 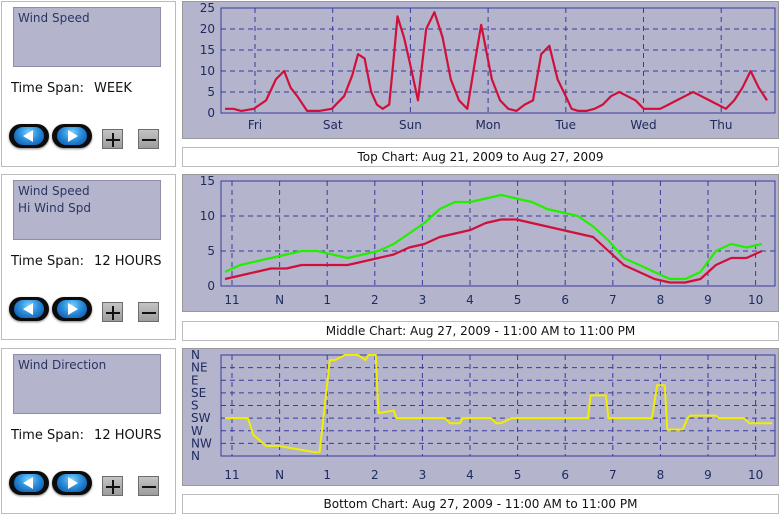 I want to click on x-tick-label: Thu, so click(x=721, y=125).